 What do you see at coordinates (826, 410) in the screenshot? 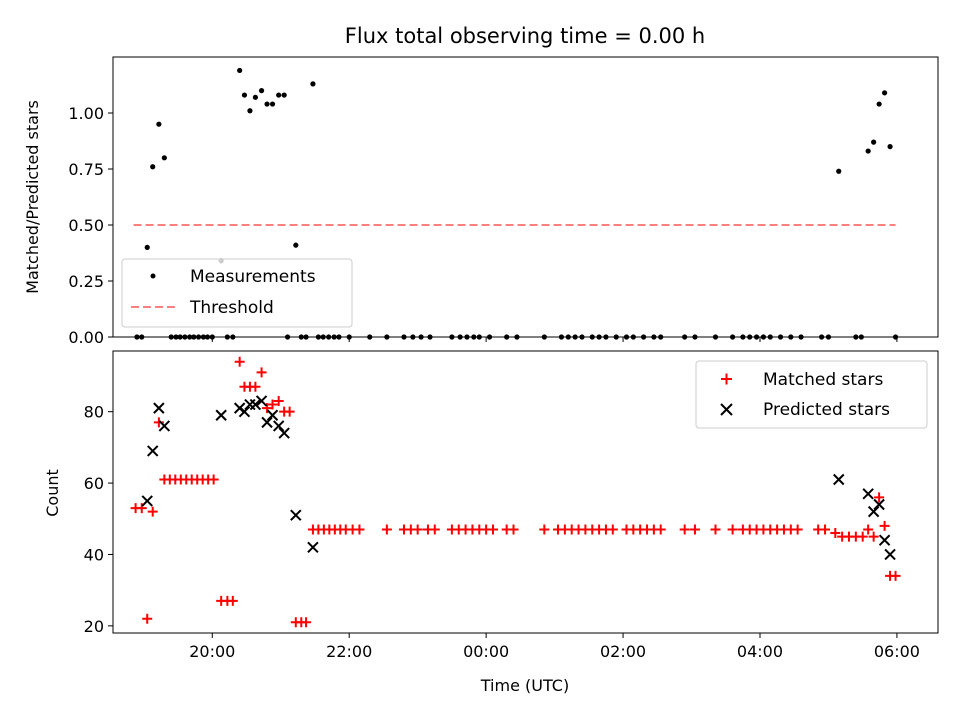
I see `legend-predicted-label: Predicted stars` at bounding box center [826, 410].